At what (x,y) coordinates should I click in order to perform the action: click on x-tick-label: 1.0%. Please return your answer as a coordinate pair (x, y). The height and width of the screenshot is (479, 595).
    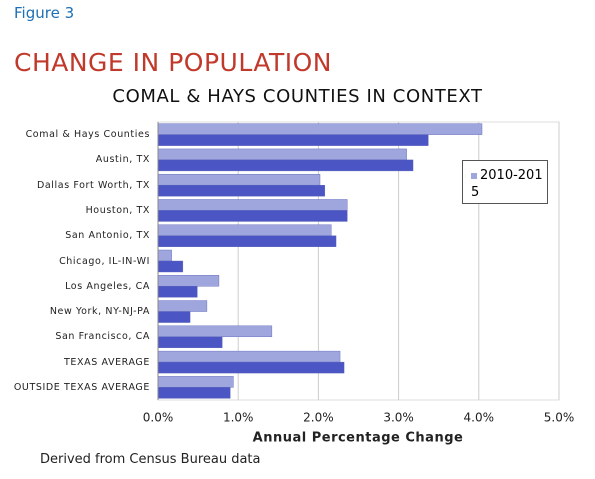
    Looking at the image, I should click on (238, 418).